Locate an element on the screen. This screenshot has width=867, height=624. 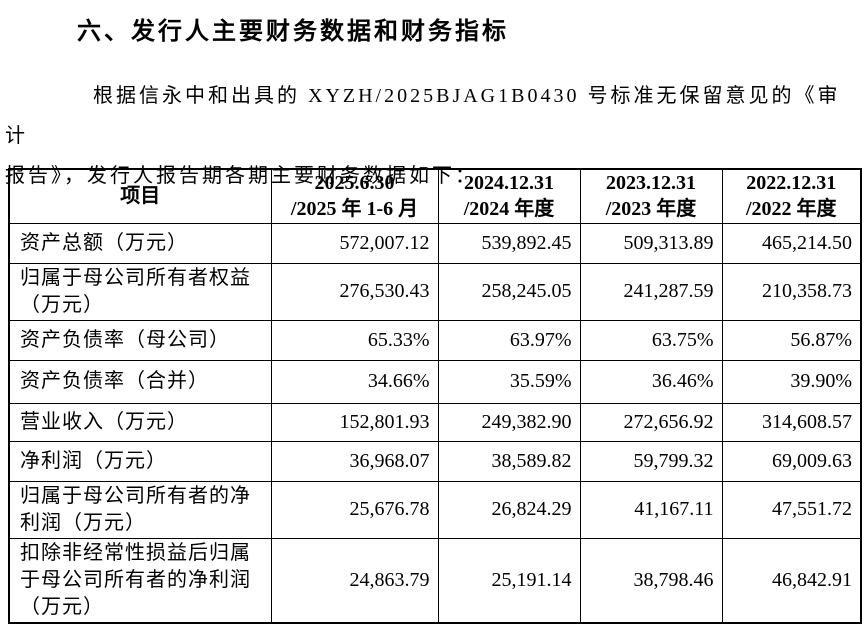
cell-value: 210,358.73 is located at coordinates (791, 291).